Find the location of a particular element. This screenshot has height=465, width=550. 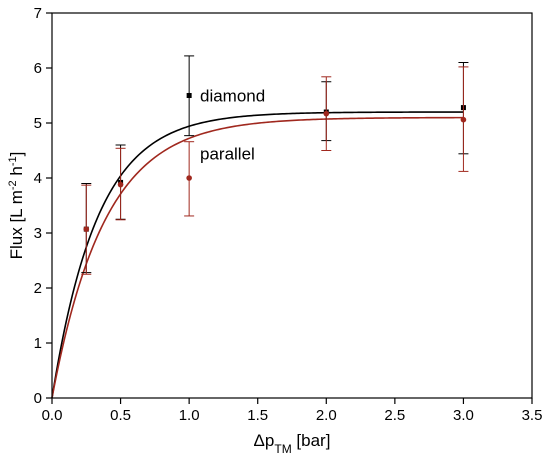

marker-square is located at coordinates (189, 95).